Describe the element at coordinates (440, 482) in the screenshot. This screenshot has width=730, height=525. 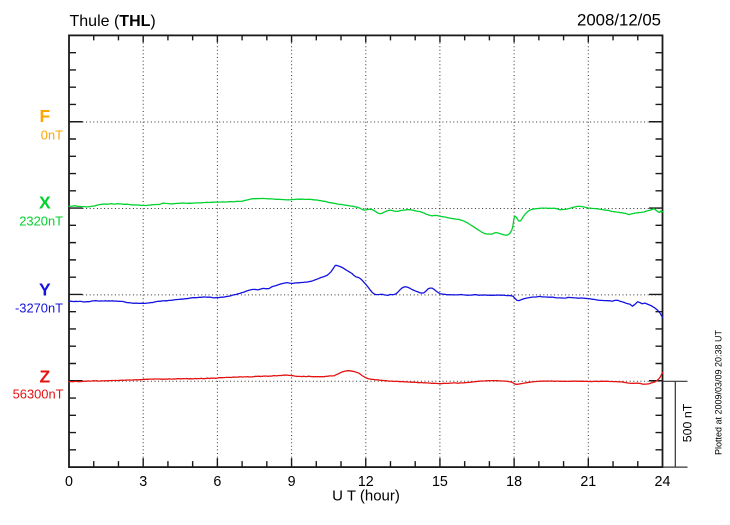
I see `svg-text: 15` at that location.